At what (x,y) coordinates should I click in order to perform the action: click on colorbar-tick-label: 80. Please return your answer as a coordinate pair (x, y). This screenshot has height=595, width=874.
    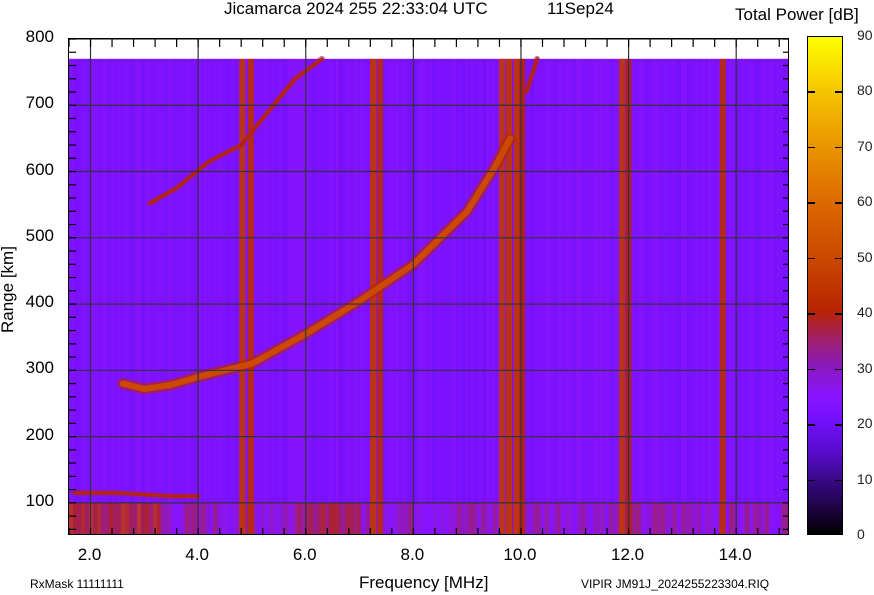
    Looking at the image, I should click on (865, 90).